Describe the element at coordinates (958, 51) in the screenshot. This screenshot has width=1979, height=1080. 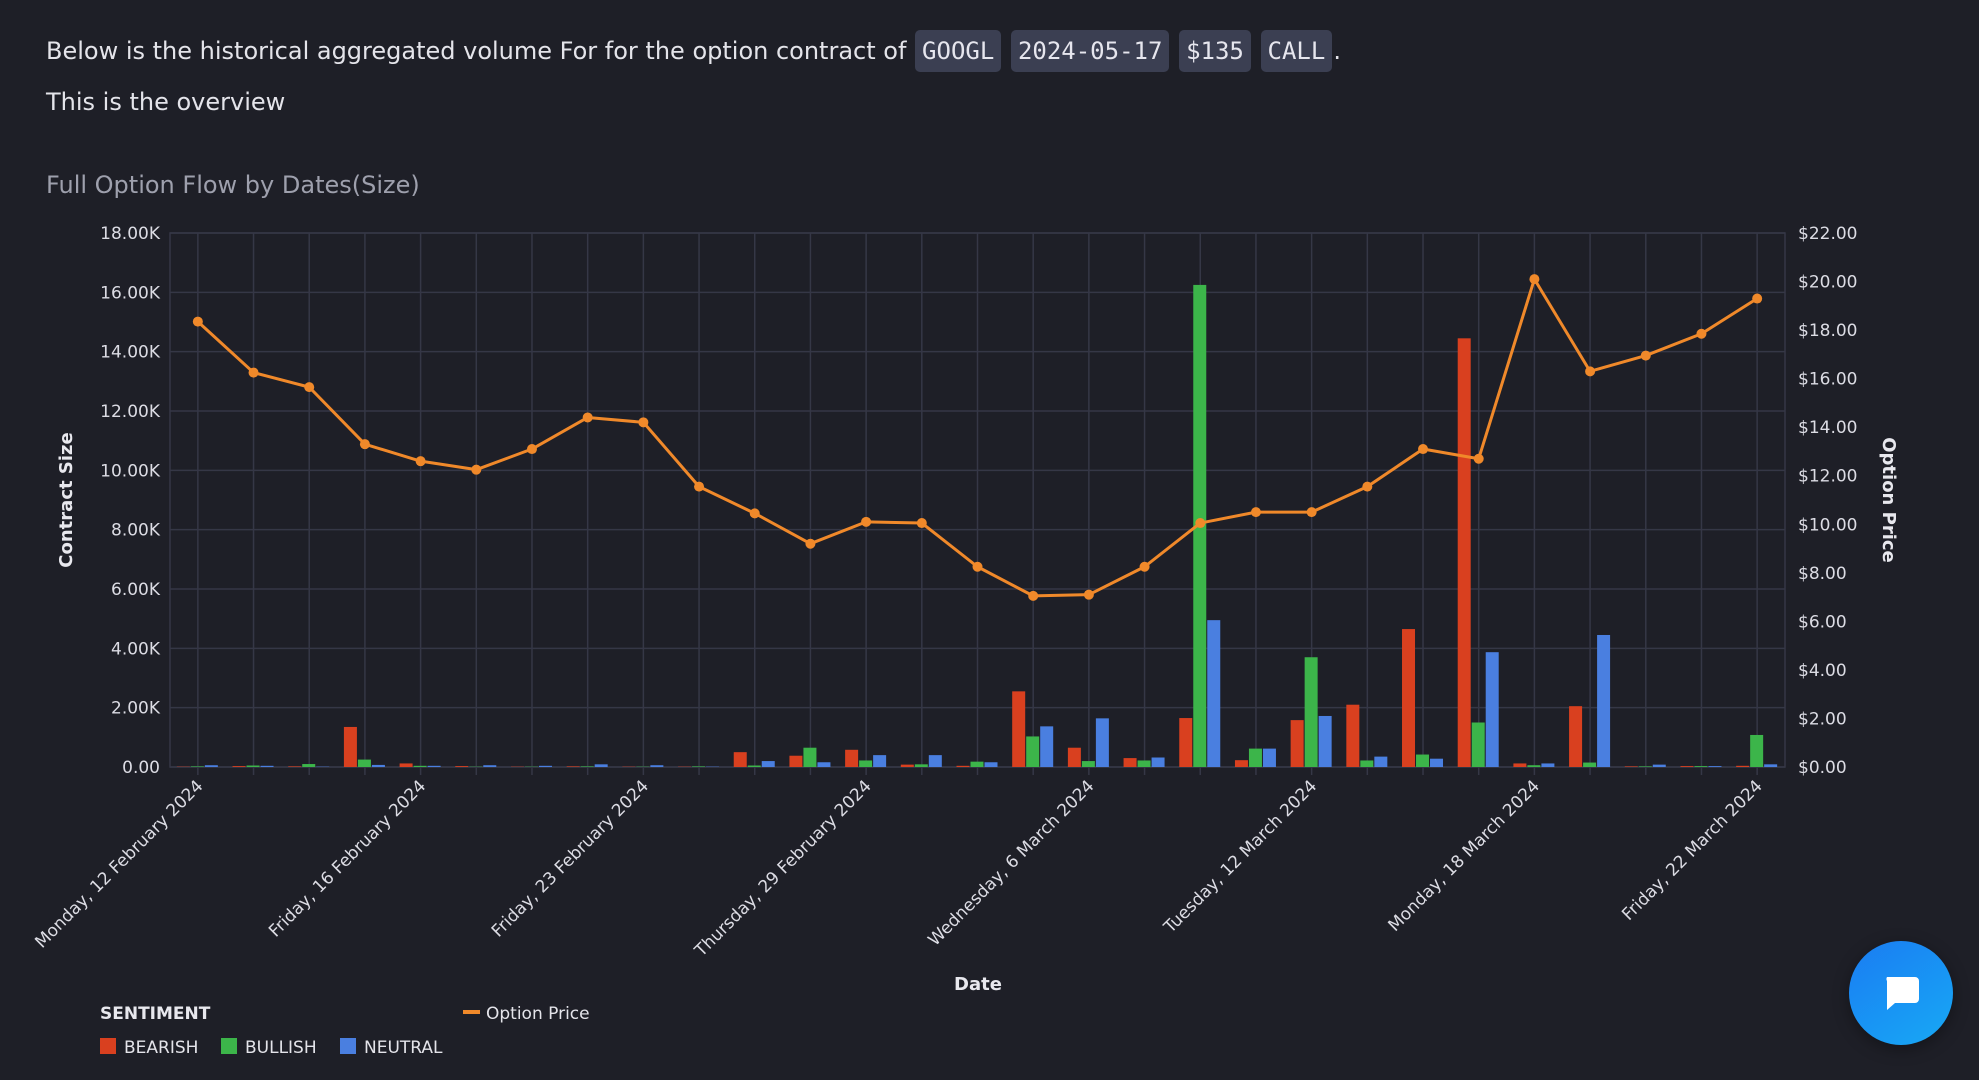
I see `ticker-code: GOOGL` at that location.